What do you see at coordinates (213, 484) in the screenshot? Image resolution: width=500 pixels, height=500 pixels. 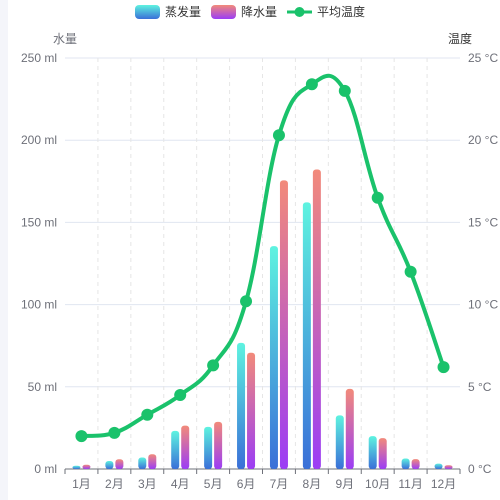 I see `x-tick-label-4: 5月` at bounding box center [213, 484].